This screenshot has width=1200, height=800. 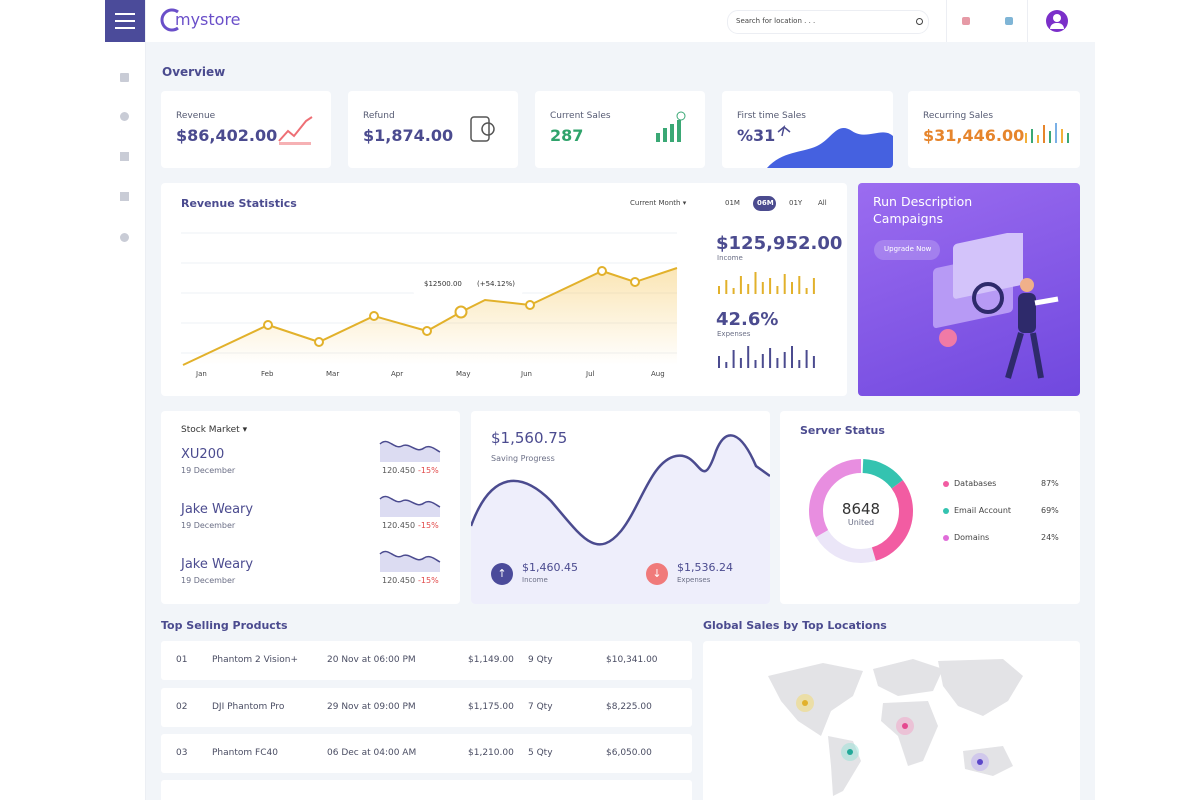 I want to click on legend-value: 87%, so click(x=1050, y=483).